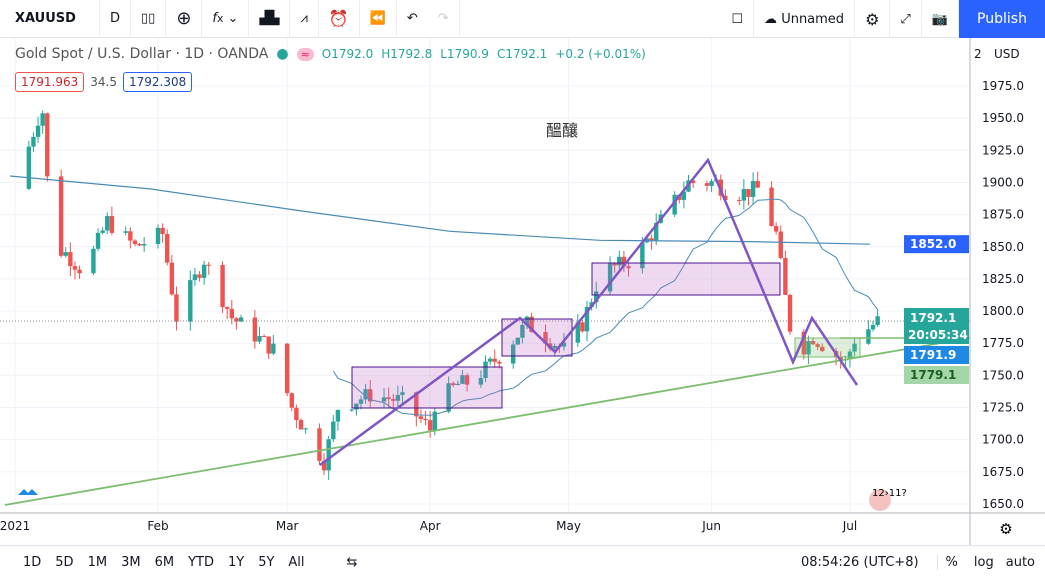 This screenshot has height=579, width=1045. Describe the element at coordinates (983, 562) in the screenshot. I see `log-toggle: log` at that location.